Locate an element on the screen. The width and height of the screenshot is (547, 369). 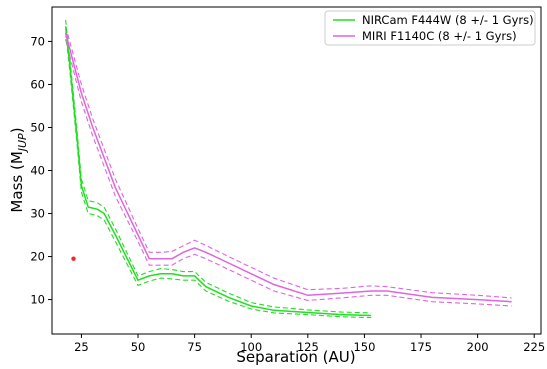
x-axis-ticks: 25 50 75 100 125 150 175 200 225 is located at coordinates (309, 344).